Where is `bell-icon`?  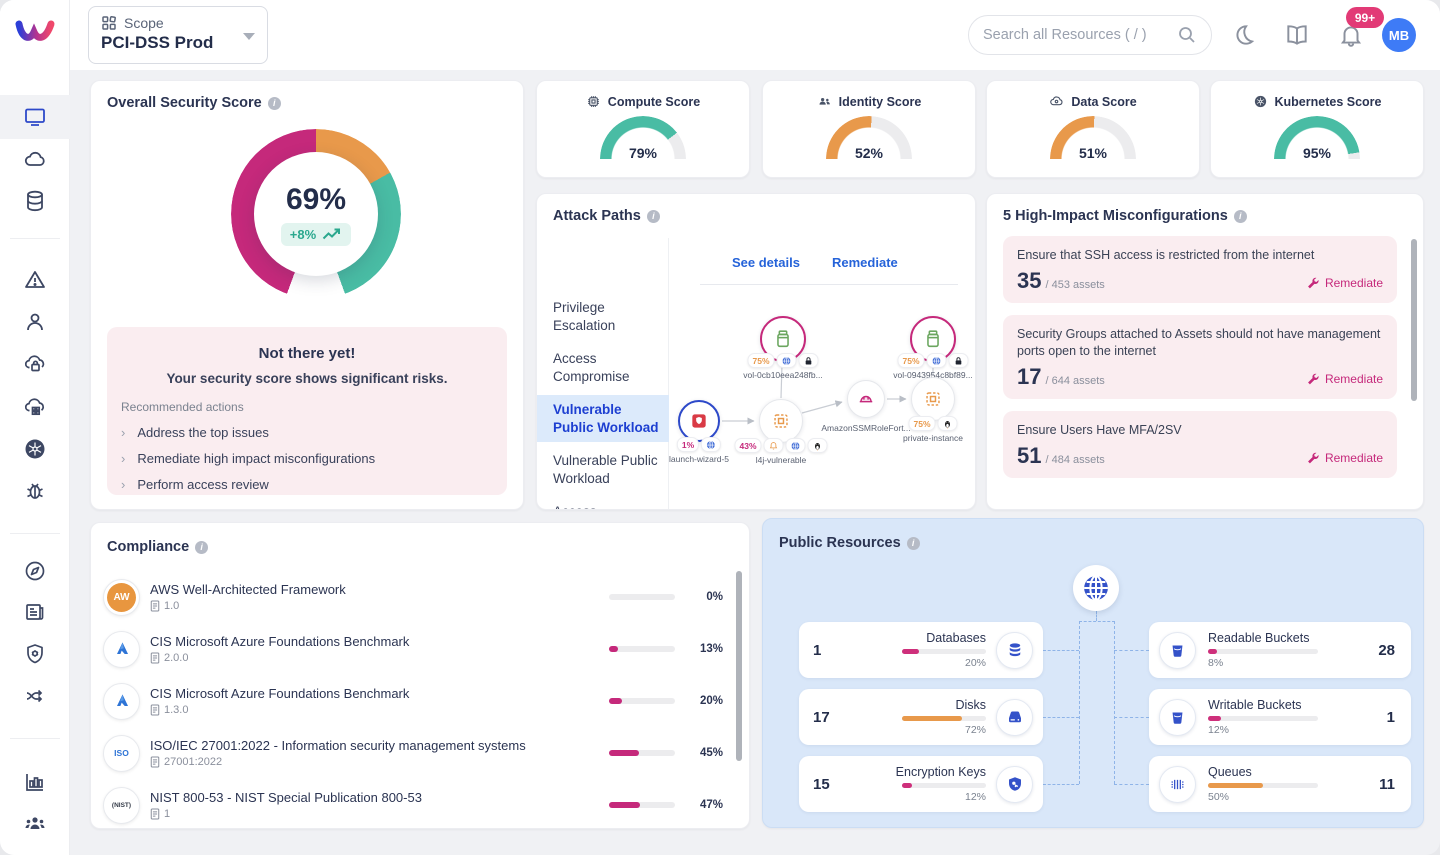 bell-icon is located at coordinates (773, 445).